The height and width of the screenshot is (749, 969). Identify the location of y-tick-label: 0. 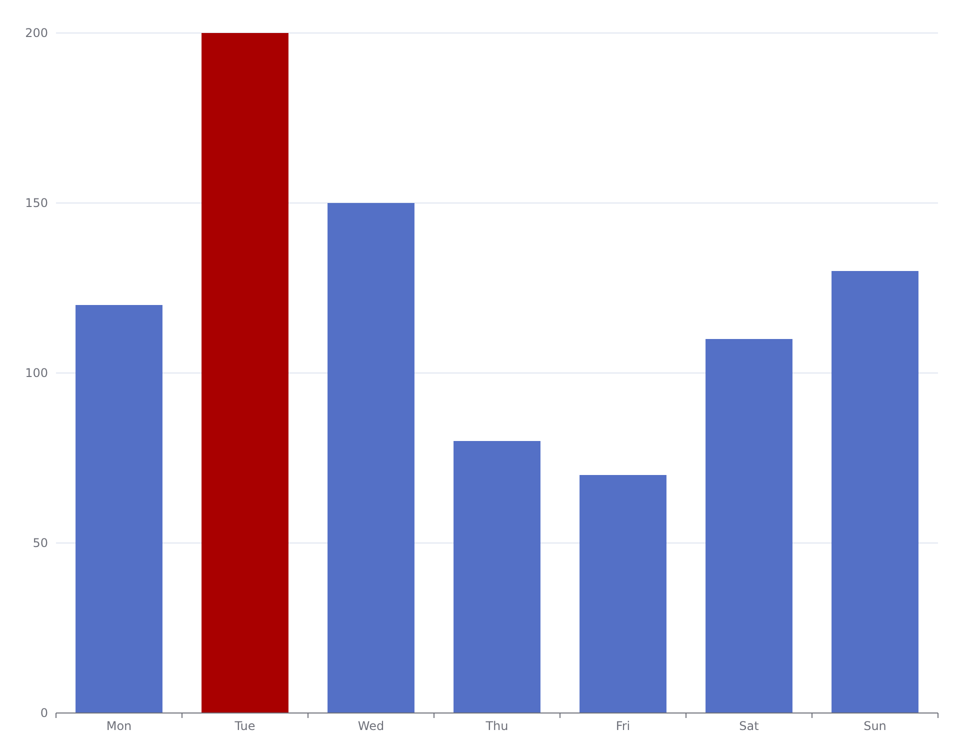
(44, 713).